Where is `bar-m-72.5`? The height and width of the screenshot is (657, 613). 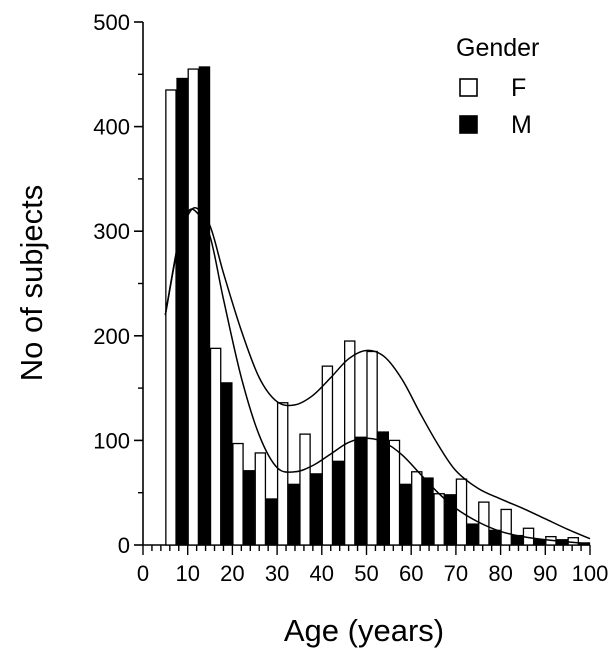
bar-m-72.5 is located at coordinates (472, 534).